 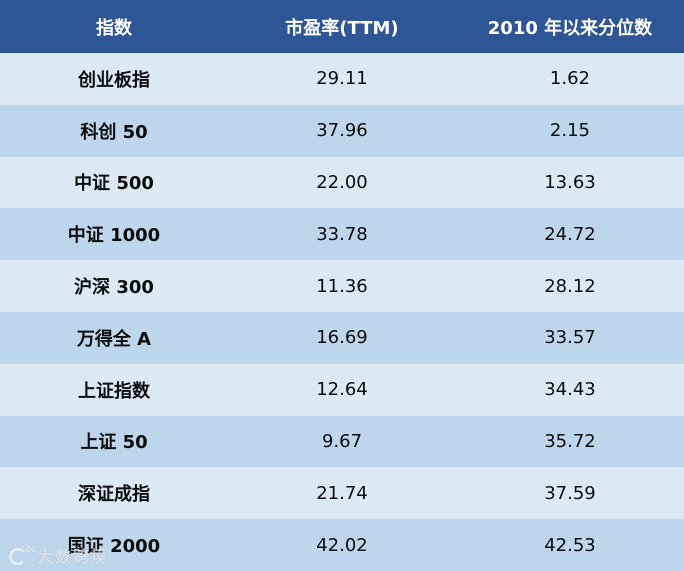 I want to click on table-row: 创业板指 29.11 1.62, so click(x=342, y=79).